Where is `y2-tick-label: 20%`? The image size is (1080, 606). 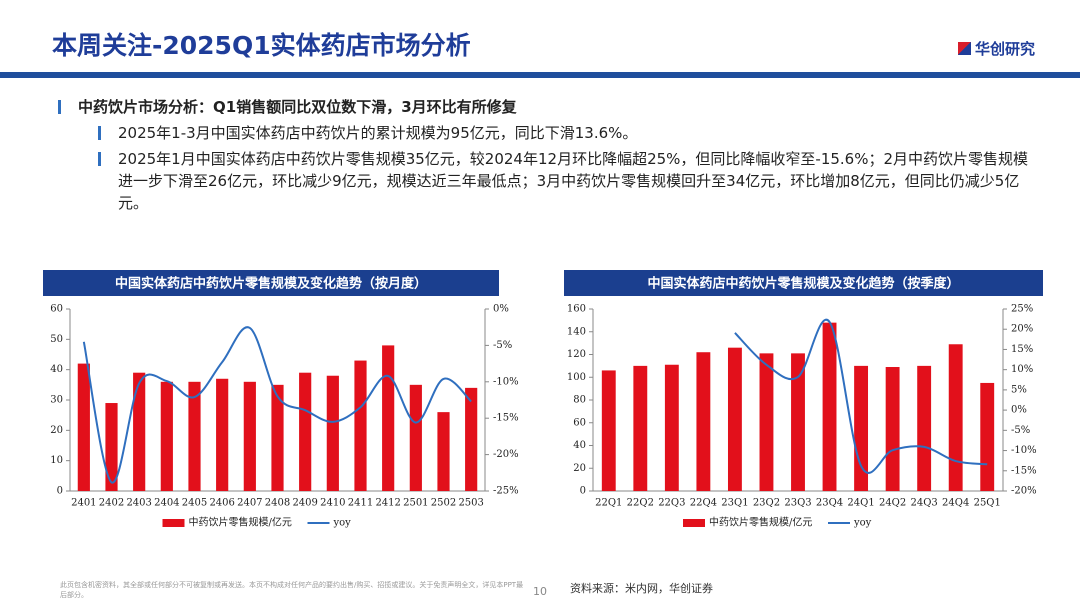 y2-tick-label: 20% is located at coordinates (1022, 329).